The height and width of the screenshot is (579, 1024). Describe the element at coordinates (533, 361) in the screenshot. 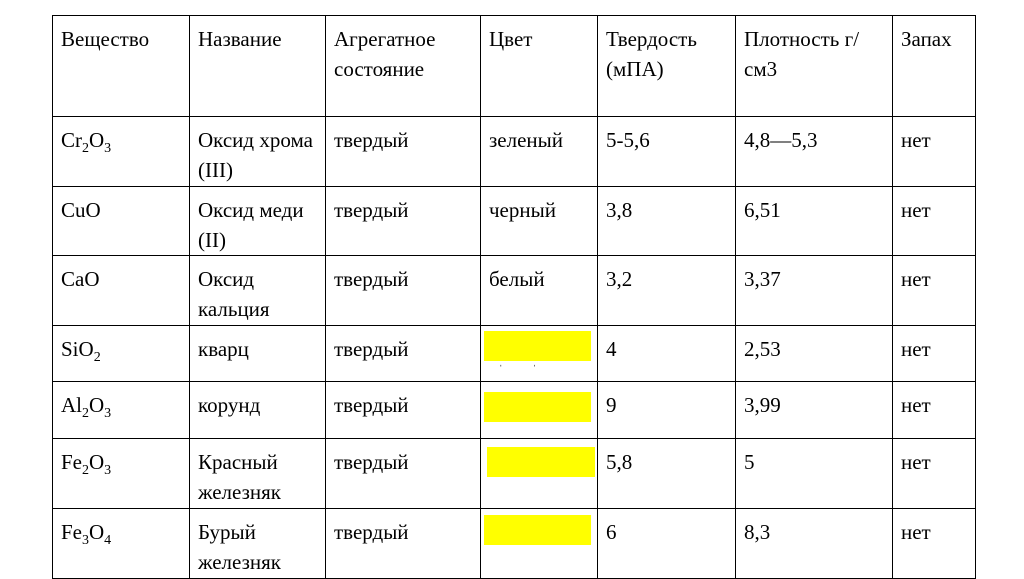

I see `ink-specks: ˌˌ` at that location.